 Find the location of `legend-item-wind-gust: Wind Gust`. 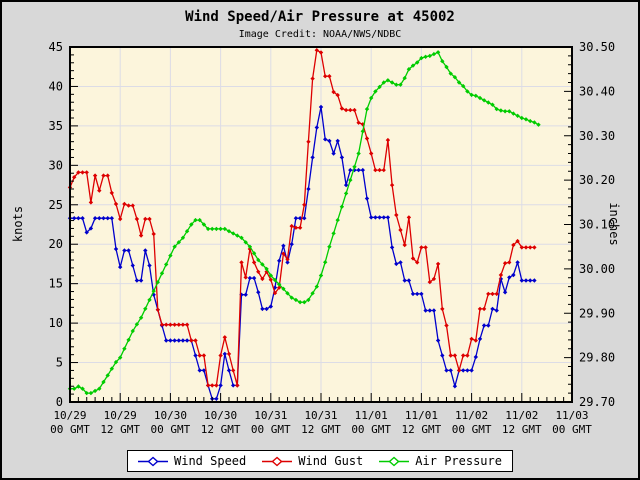

legend-item-wind-gust: Wind Gust is located at coordinates (312, 461).